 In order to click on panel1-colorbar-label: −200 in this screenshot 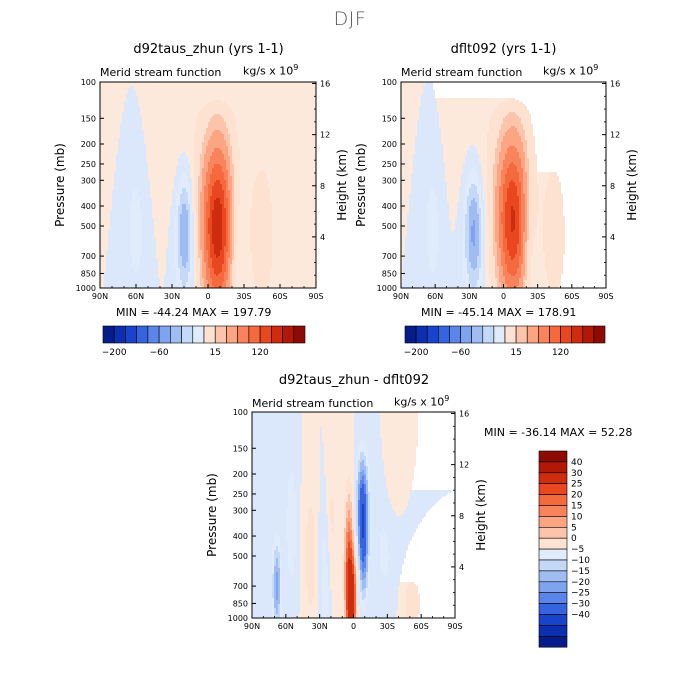, I will do `click(114, 353)`.